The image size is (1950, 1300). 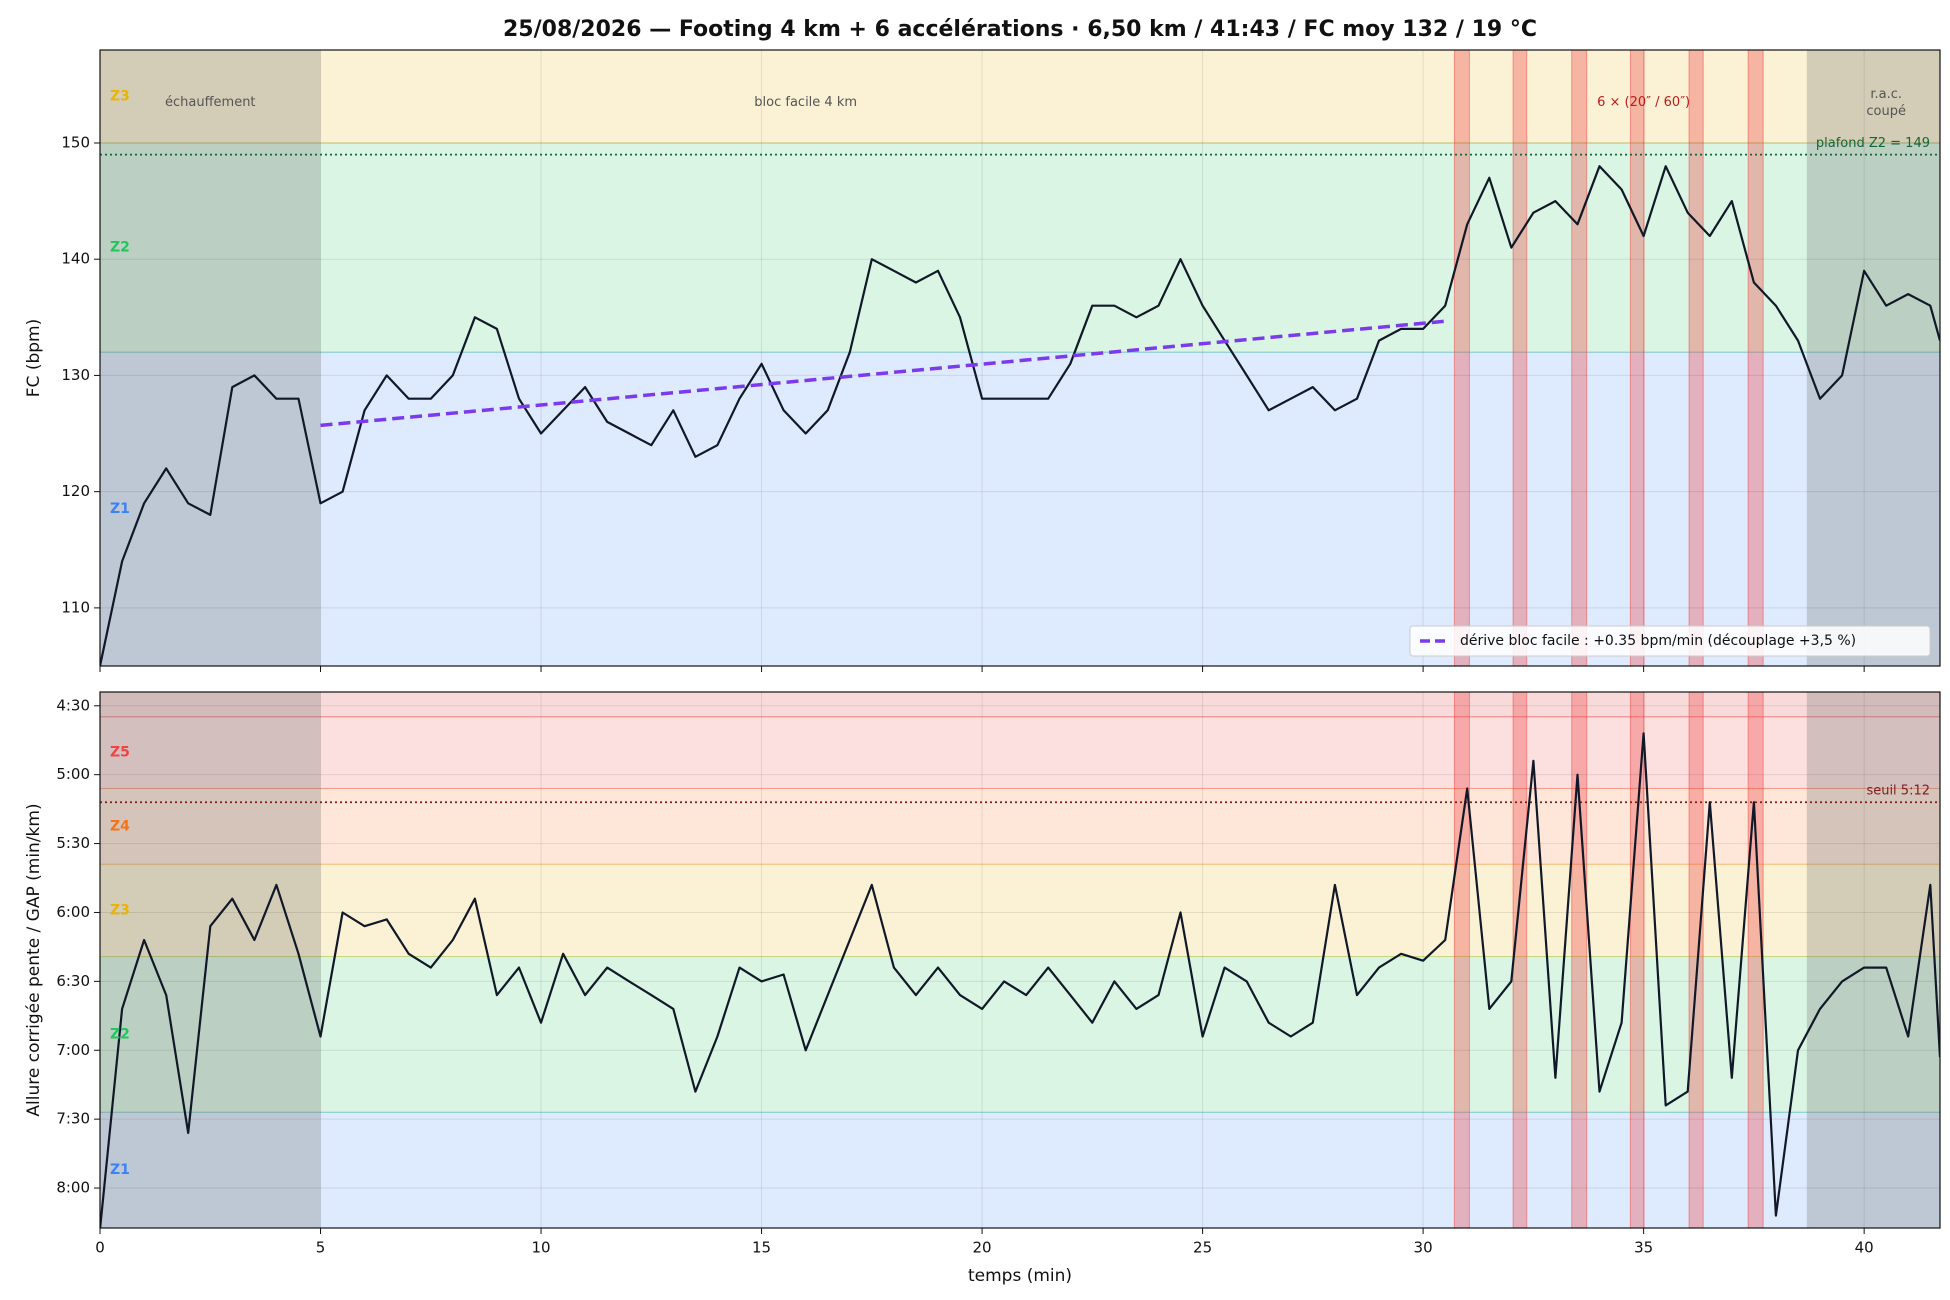 I want to click on y-tick-label: 7:30, so click(x=73, y=1119).